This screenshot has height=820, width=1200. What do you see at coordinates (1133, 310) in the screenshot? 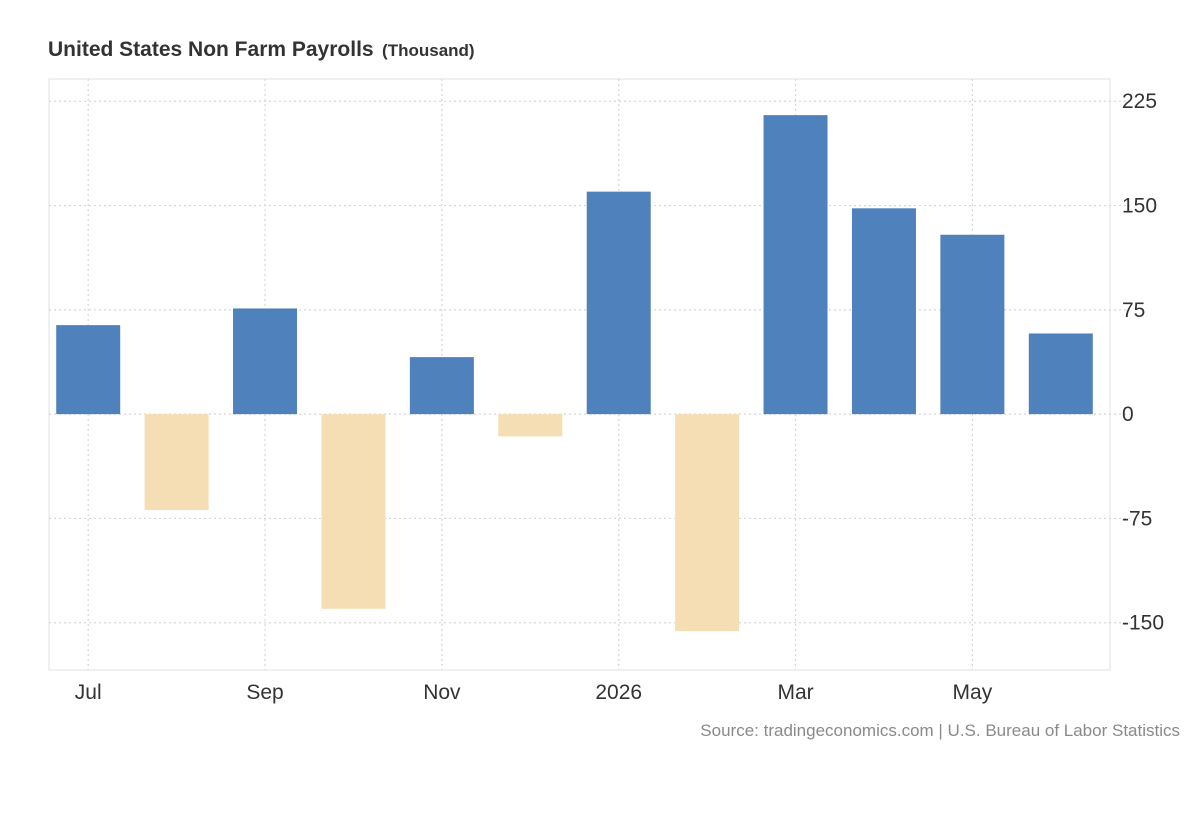
I see `y-tick-label: 75` at bounding box center [1133, 310].